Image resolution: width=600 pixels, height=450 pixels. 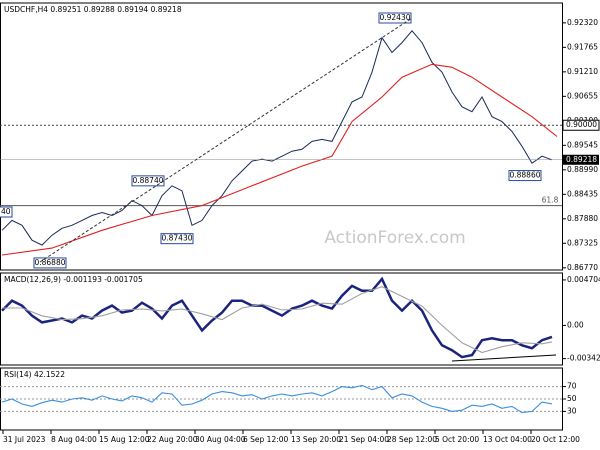 What do you see at coordinates (504, 358) in the screenshot?
I see `divergence-line` at bounding box center [504, 358].